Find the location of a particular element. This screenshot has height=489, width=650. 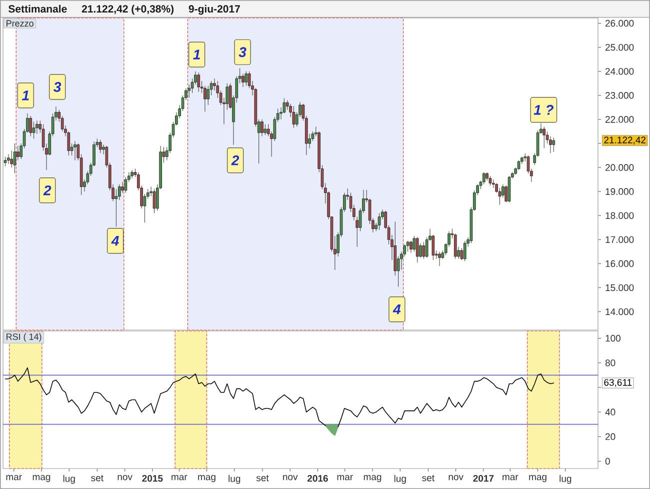

y-tick-label: 18.000 is located at coordinates (620, 215).